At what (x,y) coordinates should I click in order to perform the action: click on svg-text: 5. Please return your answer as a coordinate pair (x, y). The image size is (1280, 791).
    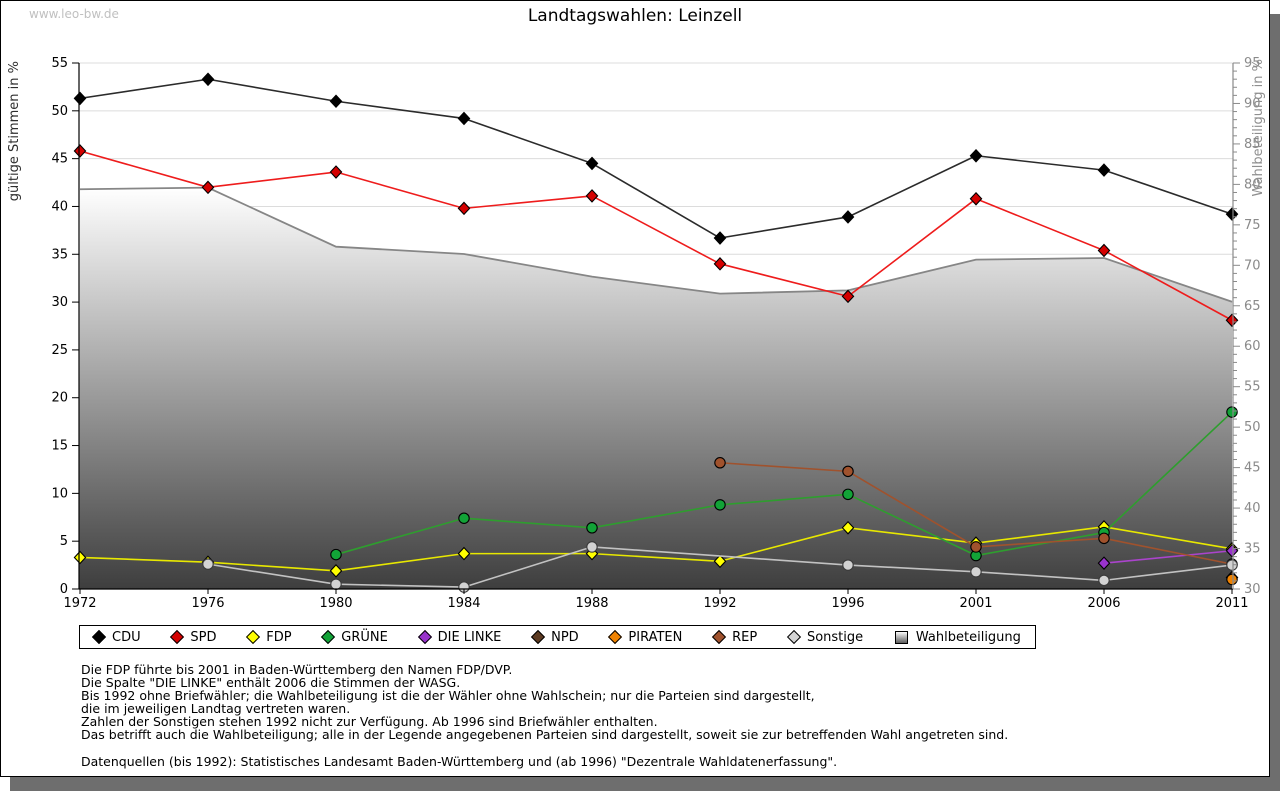
    Looking at the image, I should click on (64, 541).